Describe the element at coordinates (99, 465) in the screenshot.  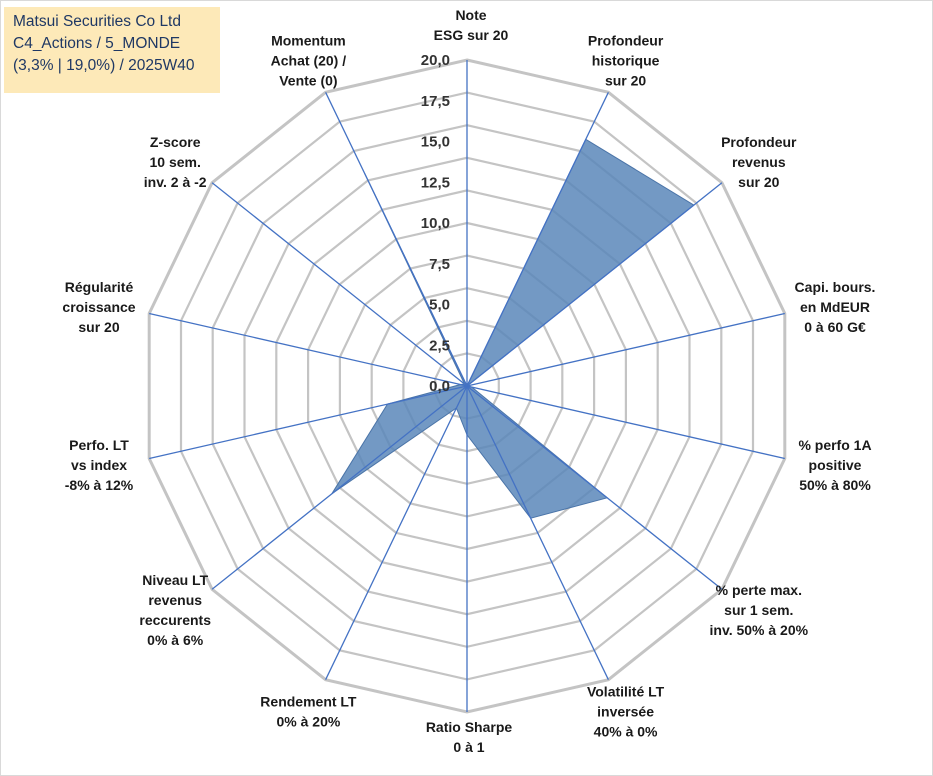
I see `axis-label-line: vs index` at that location.